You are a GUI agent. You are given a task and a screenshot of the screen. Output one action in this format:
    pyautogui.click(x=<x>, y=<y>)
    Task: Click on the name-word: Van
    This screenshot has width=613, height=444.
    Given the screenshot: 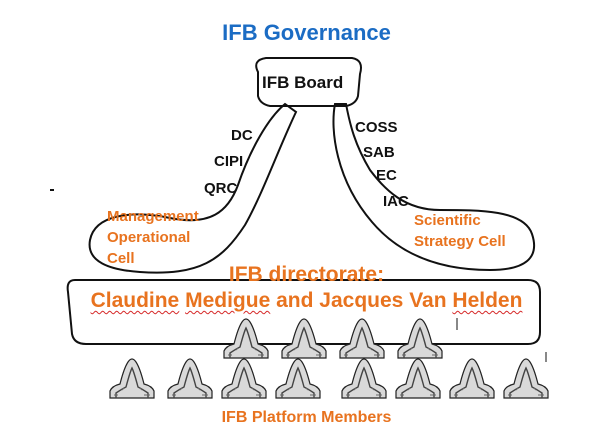 What is the action you would take?
    pyautogui.click(x=428, y=300)
    